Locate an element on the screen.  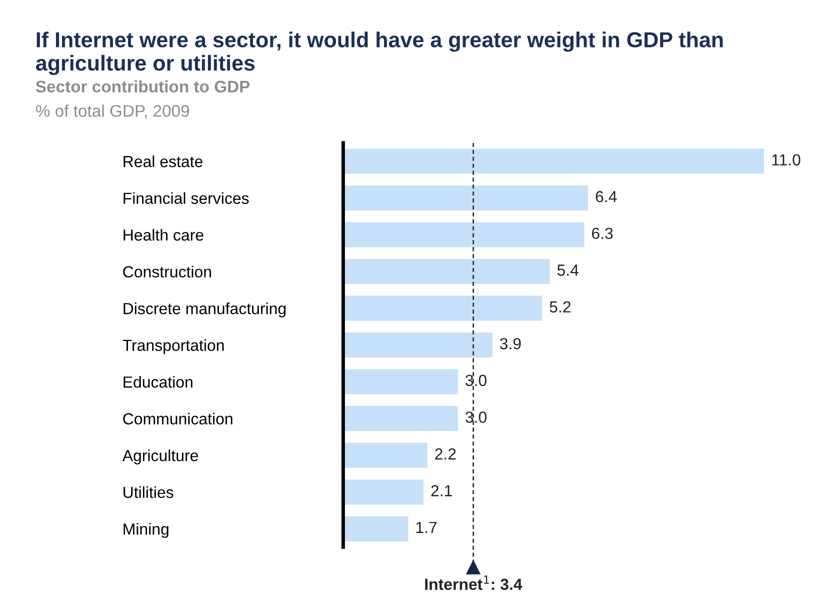
y-tick-label: Agriculture is located at coordinates (160, 457).